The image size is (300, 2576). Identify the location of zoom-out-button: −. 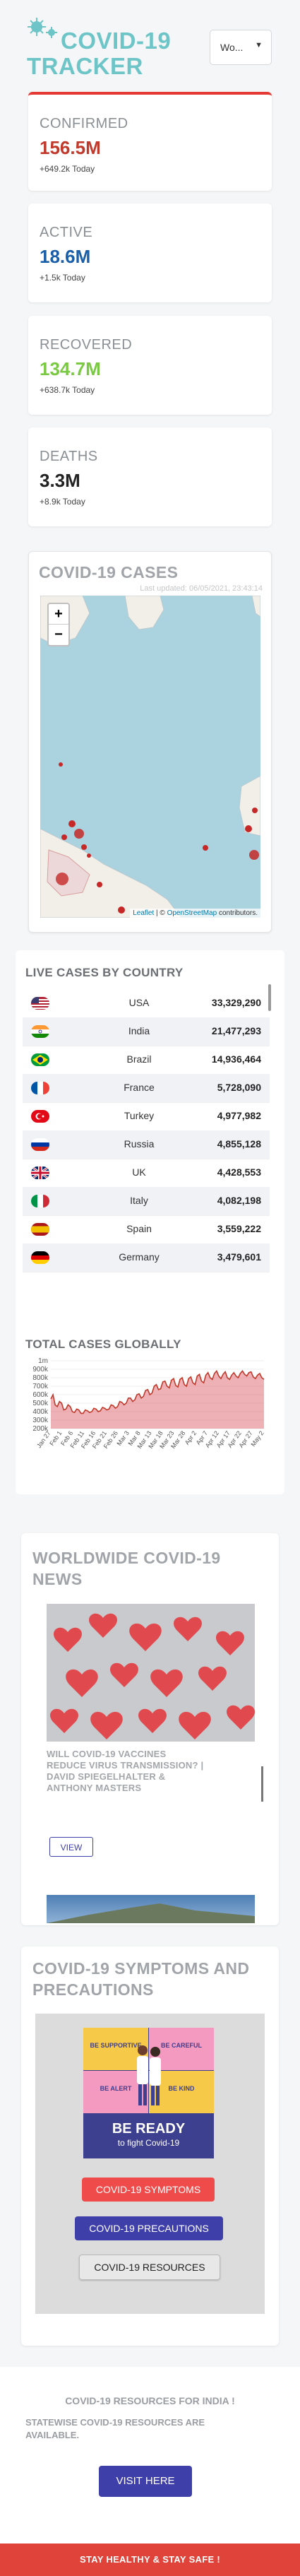
(59, 634).